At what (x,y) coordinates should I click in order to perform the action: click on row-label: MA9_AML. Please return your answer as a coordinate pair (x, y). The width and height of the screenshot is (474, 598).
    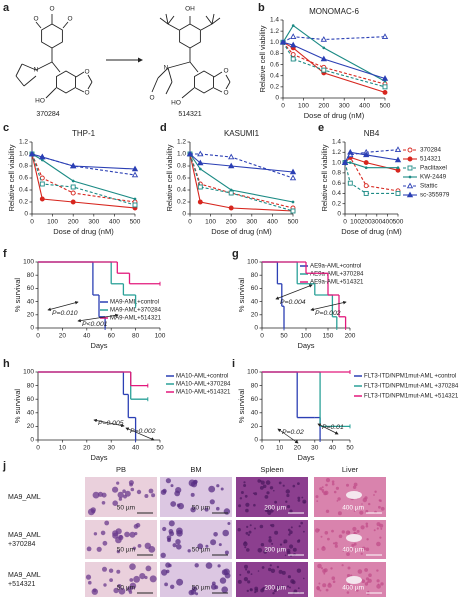
    Looking at the image, I should click on (24, 535).